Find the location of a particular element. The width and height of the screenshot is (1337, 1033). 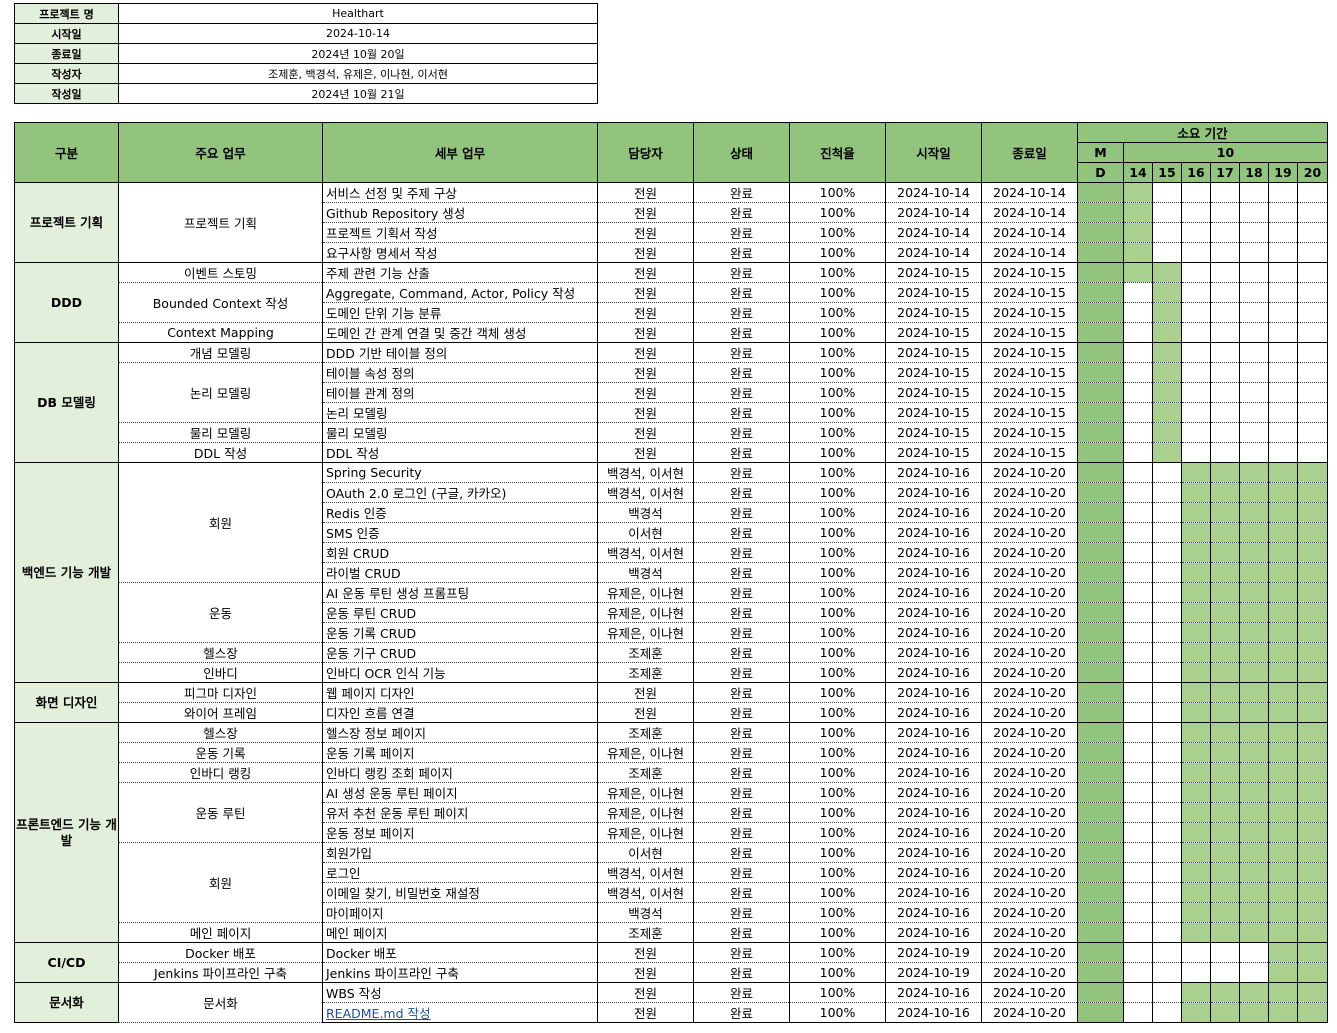

detail-task-cell: AI 운동 루틴 생성 프롬프팅 is located at coordinates (460, 592).